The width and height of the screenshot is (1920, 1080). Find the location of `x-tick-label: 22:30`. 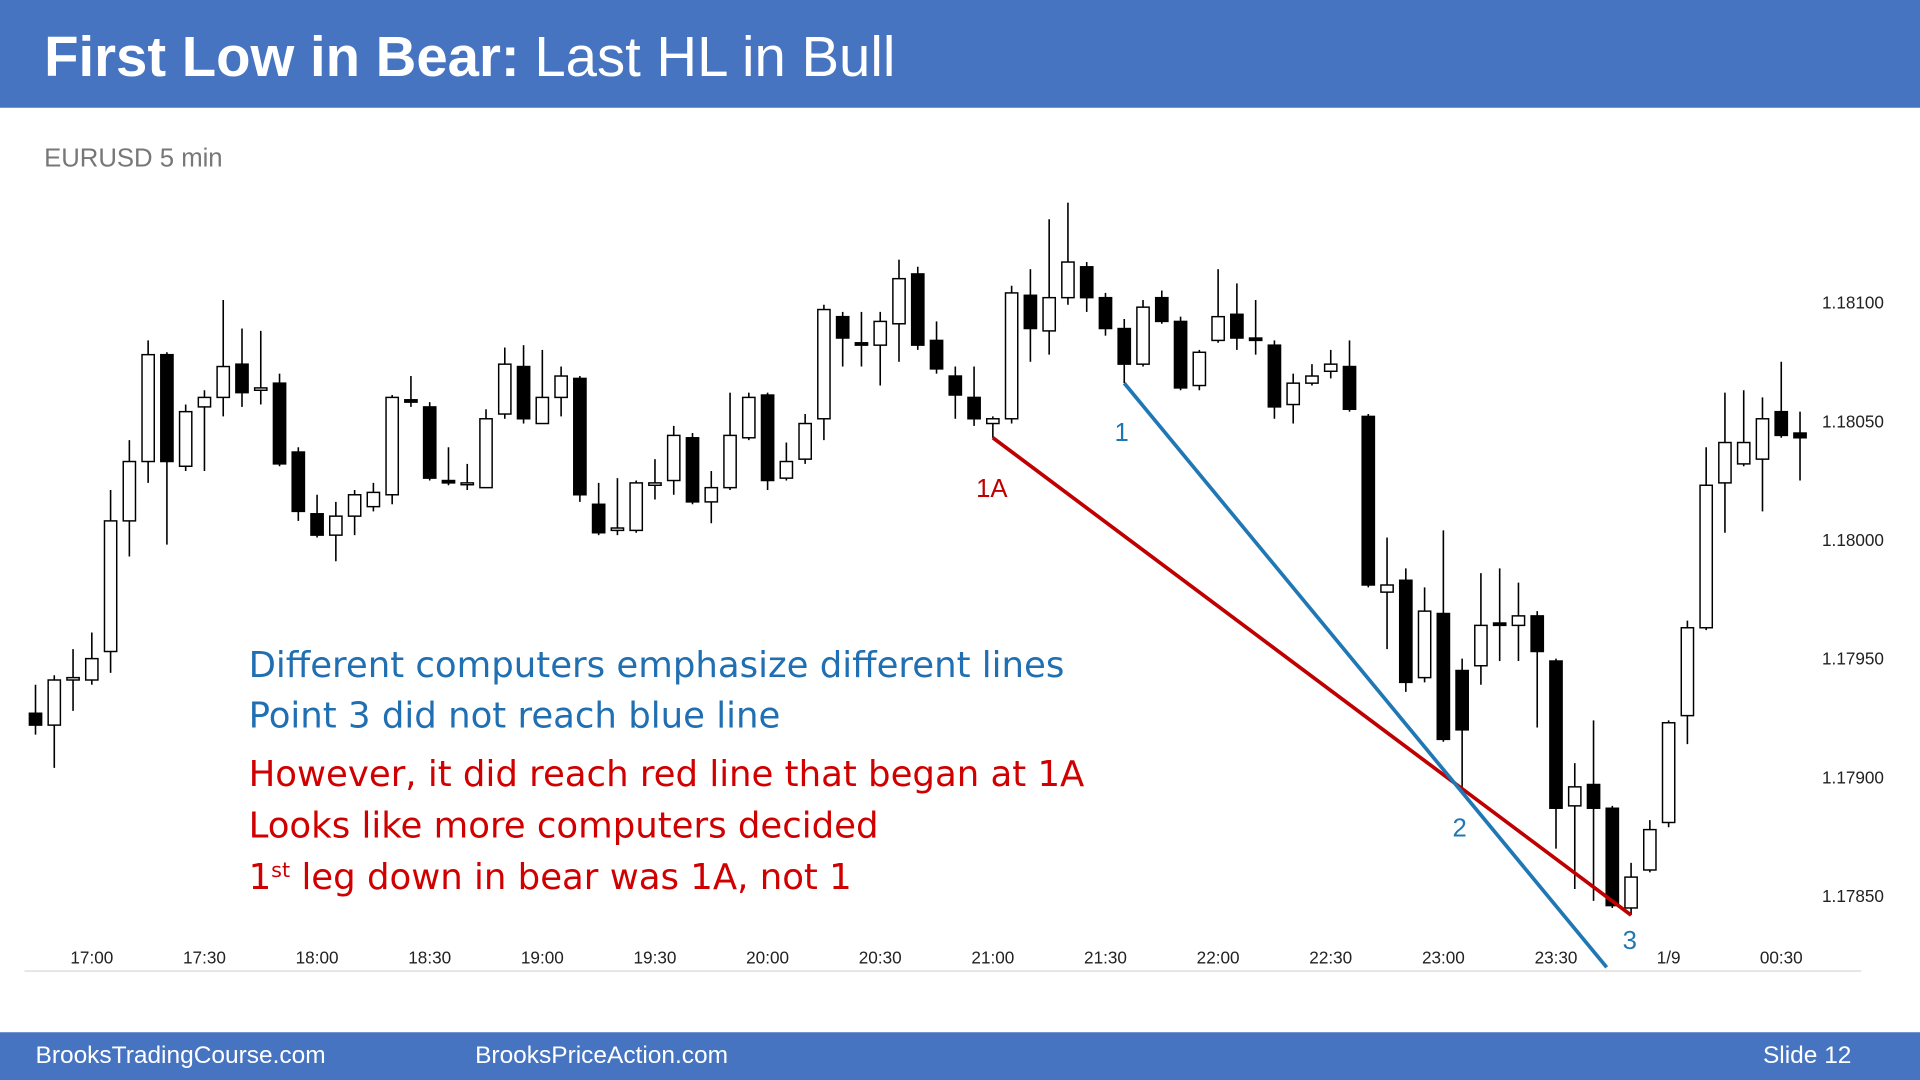

x-tick-label: 22:30 is located at coordinates (1330, 958).